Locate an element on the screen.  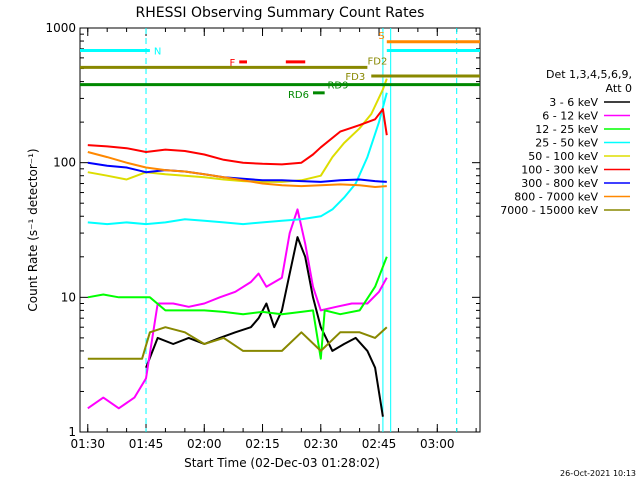
legend-label-0: 3 - 6 keV is located at coordinates (573, 102).